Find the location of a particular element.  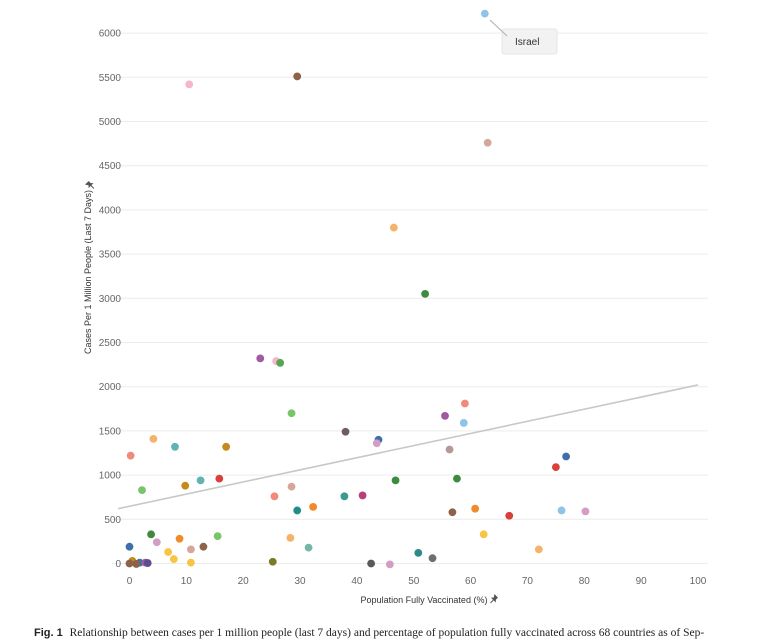

x-tick-label: 60 is located at coordinates (471, 581).